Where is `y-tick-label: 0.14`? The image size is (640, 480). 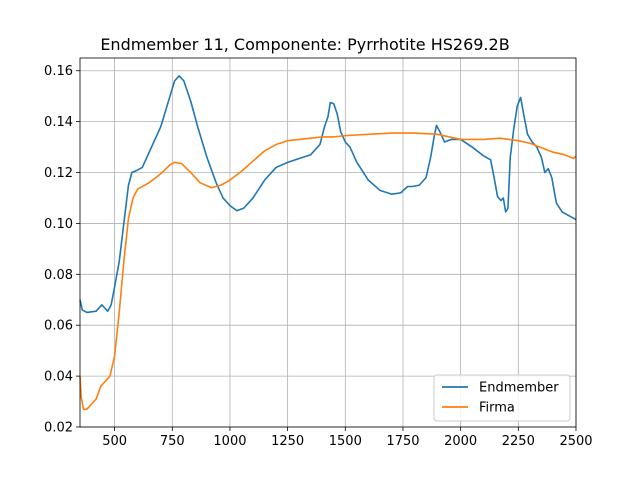 y-tick-label: 0.14 is located at coordinates (58, 122).